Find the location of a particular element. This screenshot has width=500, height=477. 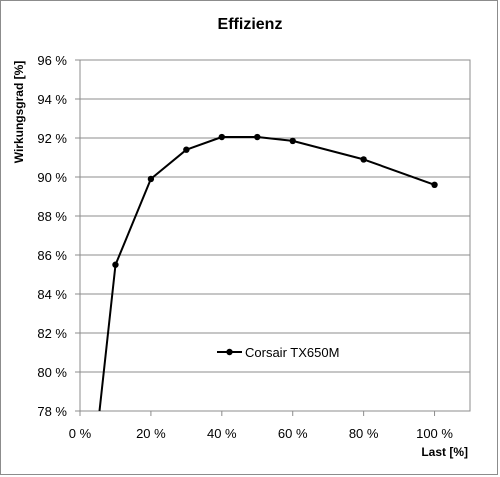

x-axis-ticks: 0 % 20 % 40 % 60 % 80 % 100 % is located at coordinates (261, 426).